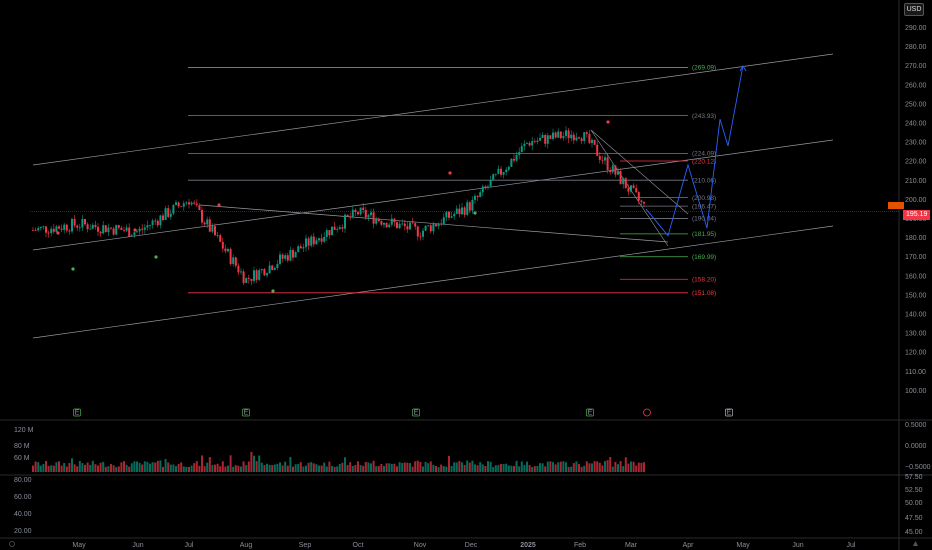 The image size is (932, 550). What do you see at coordinates (916, 85) in the screenshot?
I see `price-tick-label: 260.00` at bounding box center [916, 85].